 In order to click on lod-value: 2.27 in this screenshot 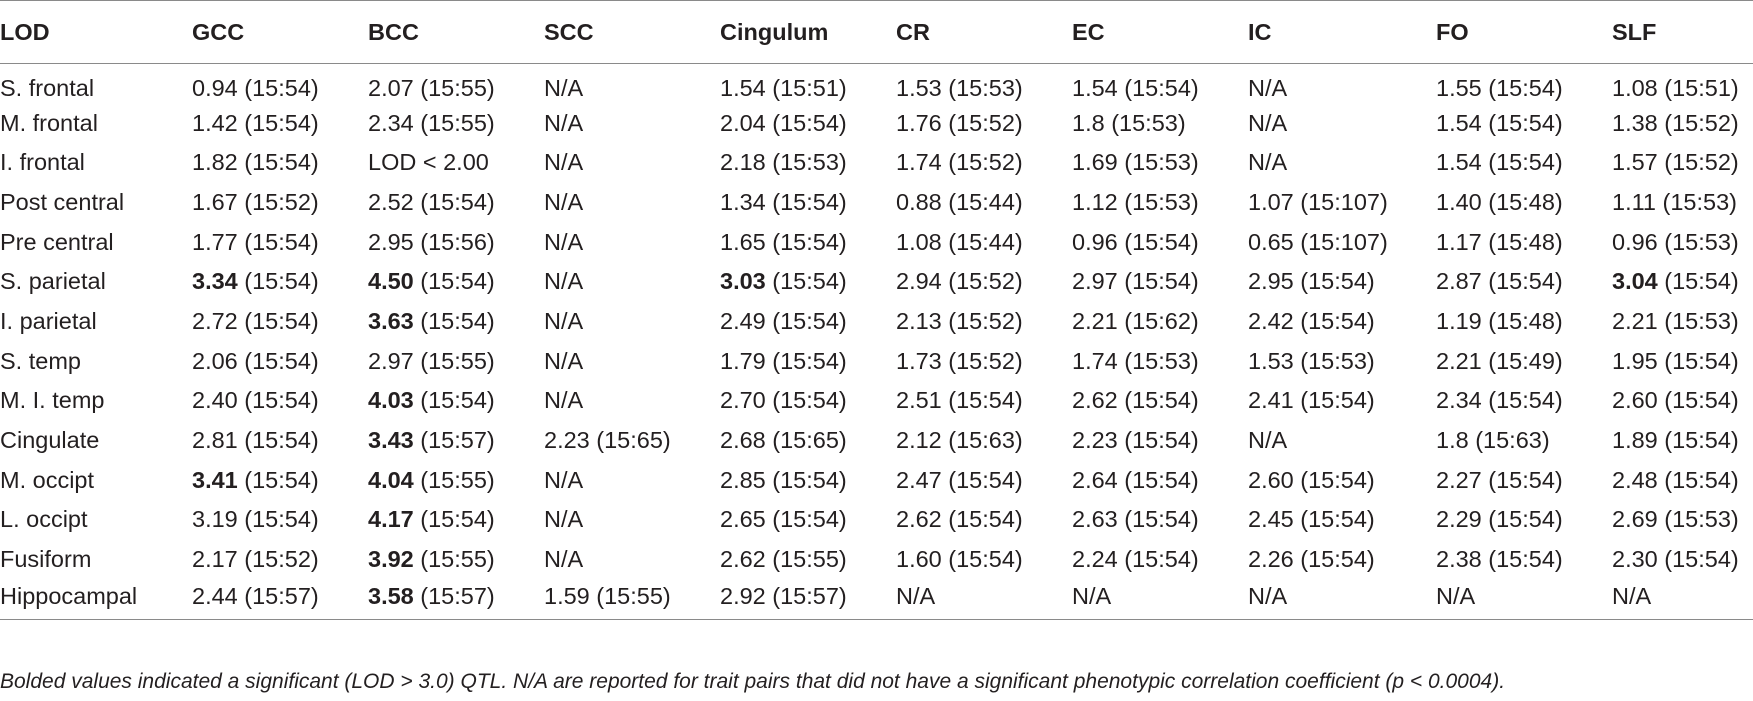, I will do `click(1459, 479)`.